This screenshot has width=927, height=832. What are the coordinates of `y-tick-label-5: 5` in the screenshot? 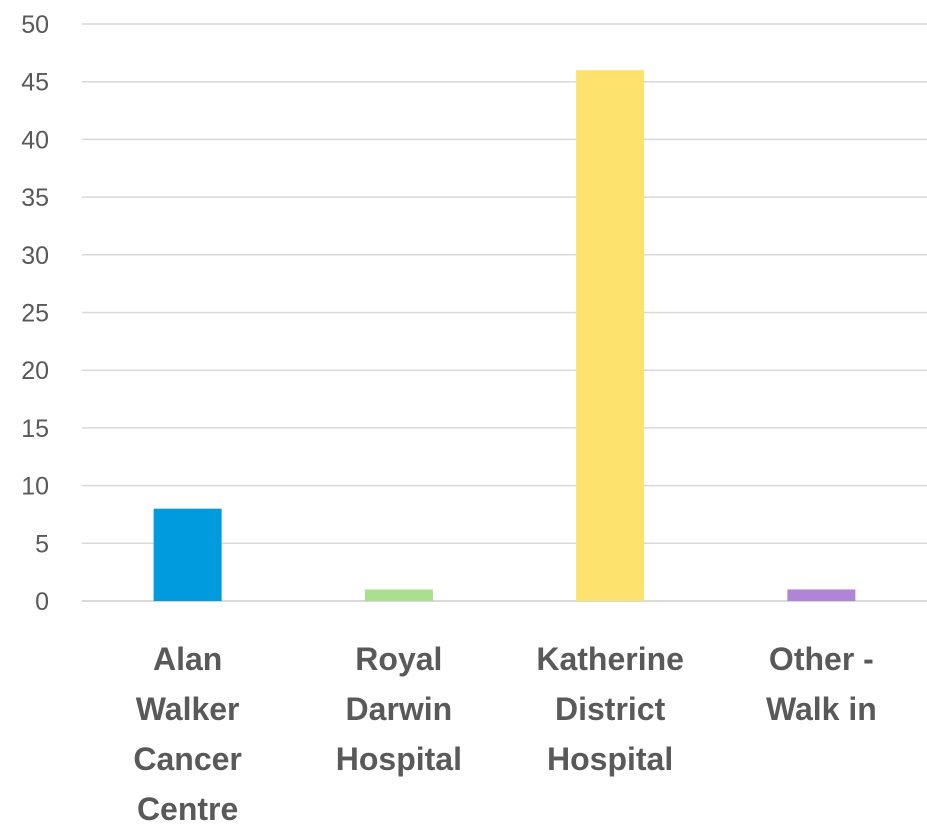 It's located at (42, 544).